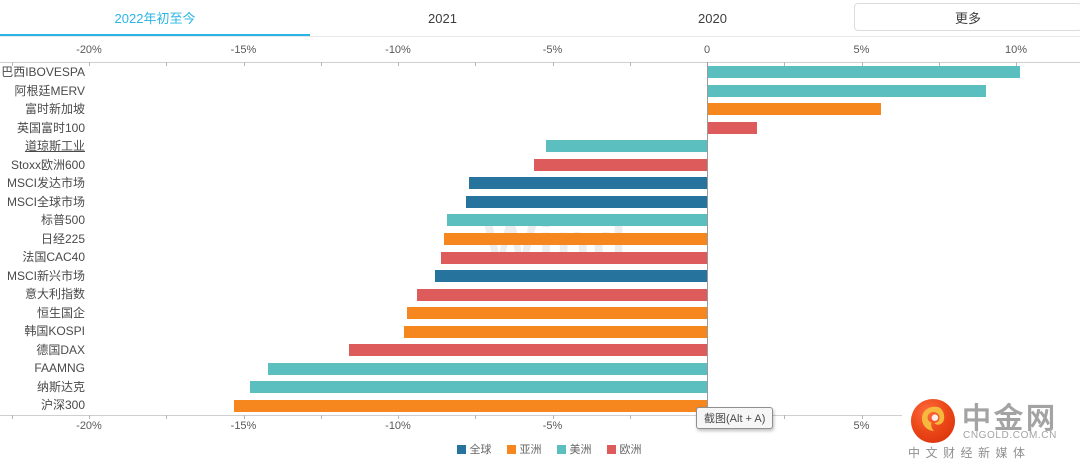 The width and height of the screenshot is (1080, 466). What do you see at coordinates (49, 90) in the screenshot?
I see `category-label: 阿根廷MERV` at bounding box center [49, 90].